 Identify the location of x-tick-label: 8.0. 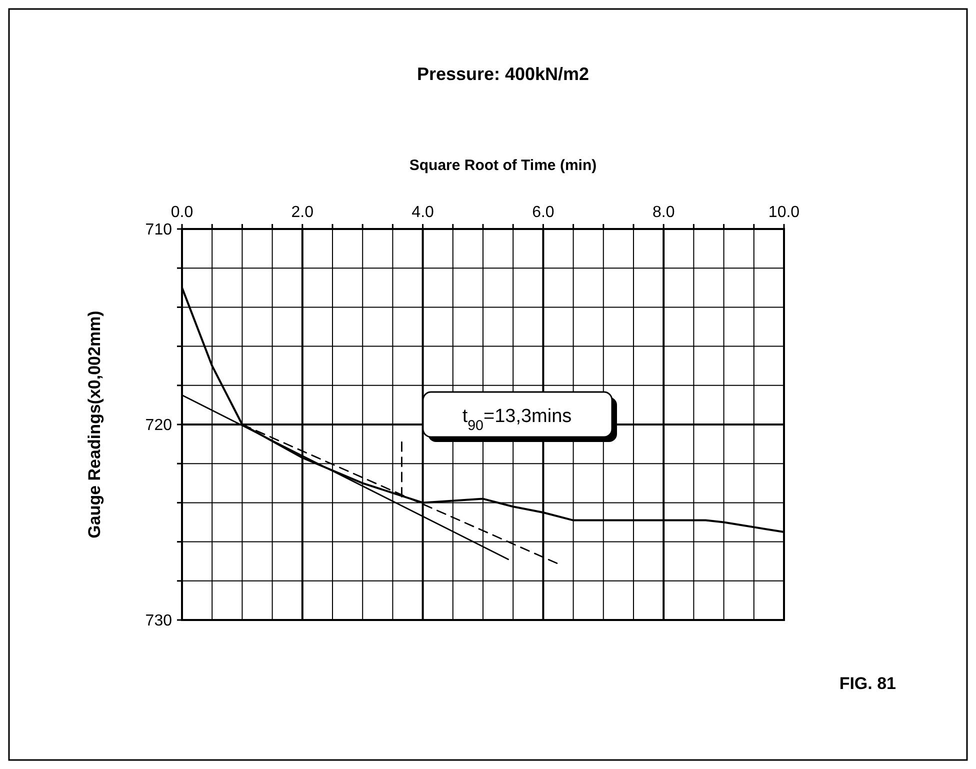
(663, 212).